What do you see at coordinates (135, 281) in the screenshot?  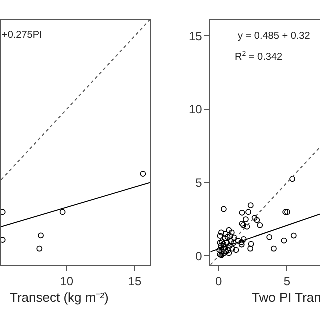 I see `x-tick-label: 15` at bounding box center [135, 281].